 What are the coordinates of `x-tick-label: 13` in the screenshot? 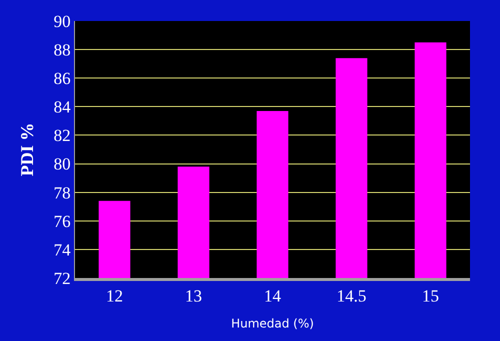 It's located at (193, 296).